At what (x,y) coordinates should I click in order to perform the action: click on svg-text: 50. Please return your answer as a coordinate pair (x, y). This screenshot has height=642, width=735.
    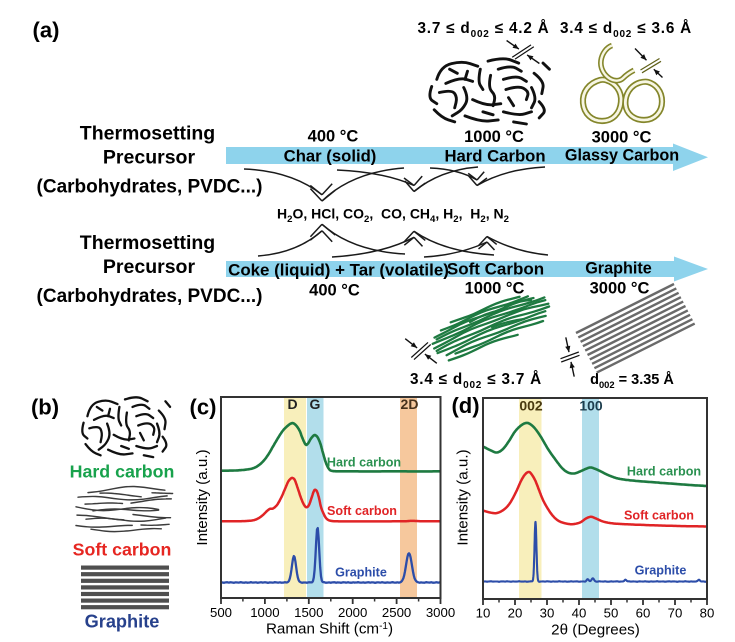
    Looking at the image, I should click on (611, 613).